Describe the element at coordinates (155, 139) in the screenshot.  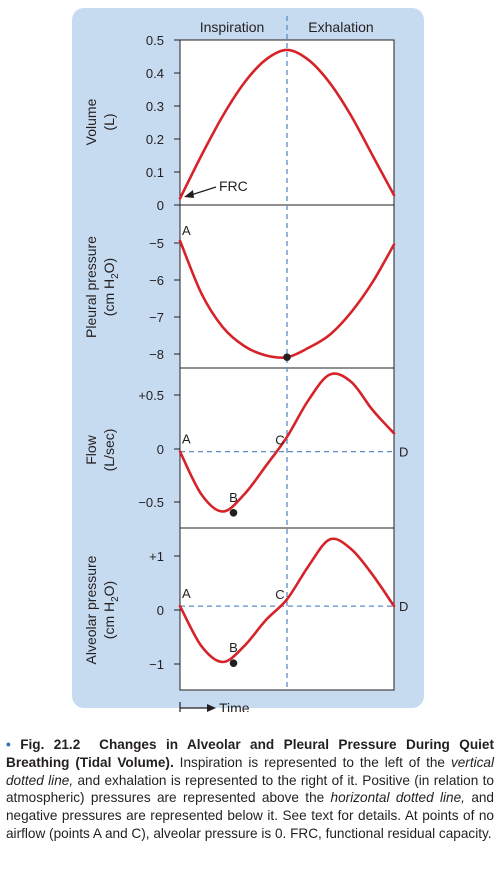
I see `volume-tick-label: 0.2` at that location.